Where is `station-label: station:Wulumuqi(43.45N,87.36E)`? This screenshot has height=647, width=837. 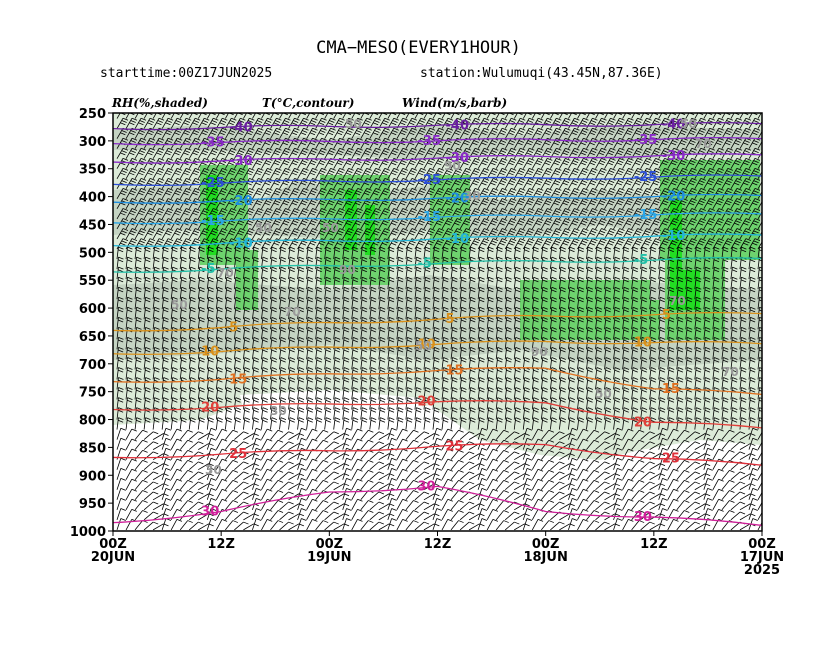
station-label: station:Wulumuqi(43.45N,87.36E) is located at coordinates (541, 73).